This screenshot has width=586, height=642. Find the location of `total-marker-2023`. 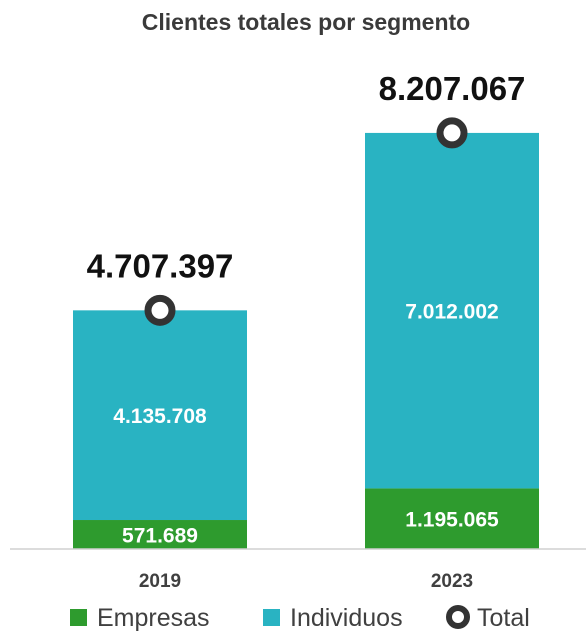

total-marker-2023 is located at coordinates (452, 133).